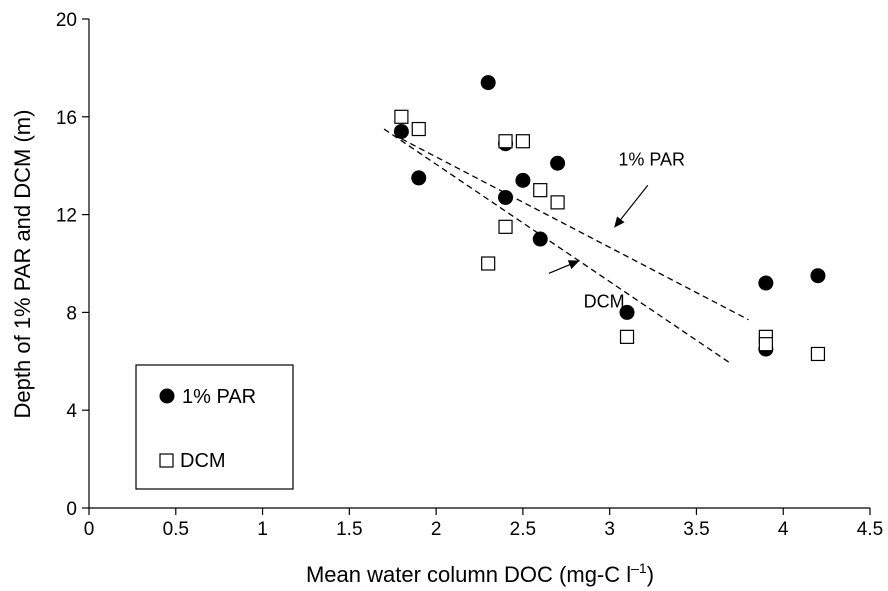 This screenshot has width=888, height=591. I want to click on x-tick-label: 2.5, so click(523, 529).